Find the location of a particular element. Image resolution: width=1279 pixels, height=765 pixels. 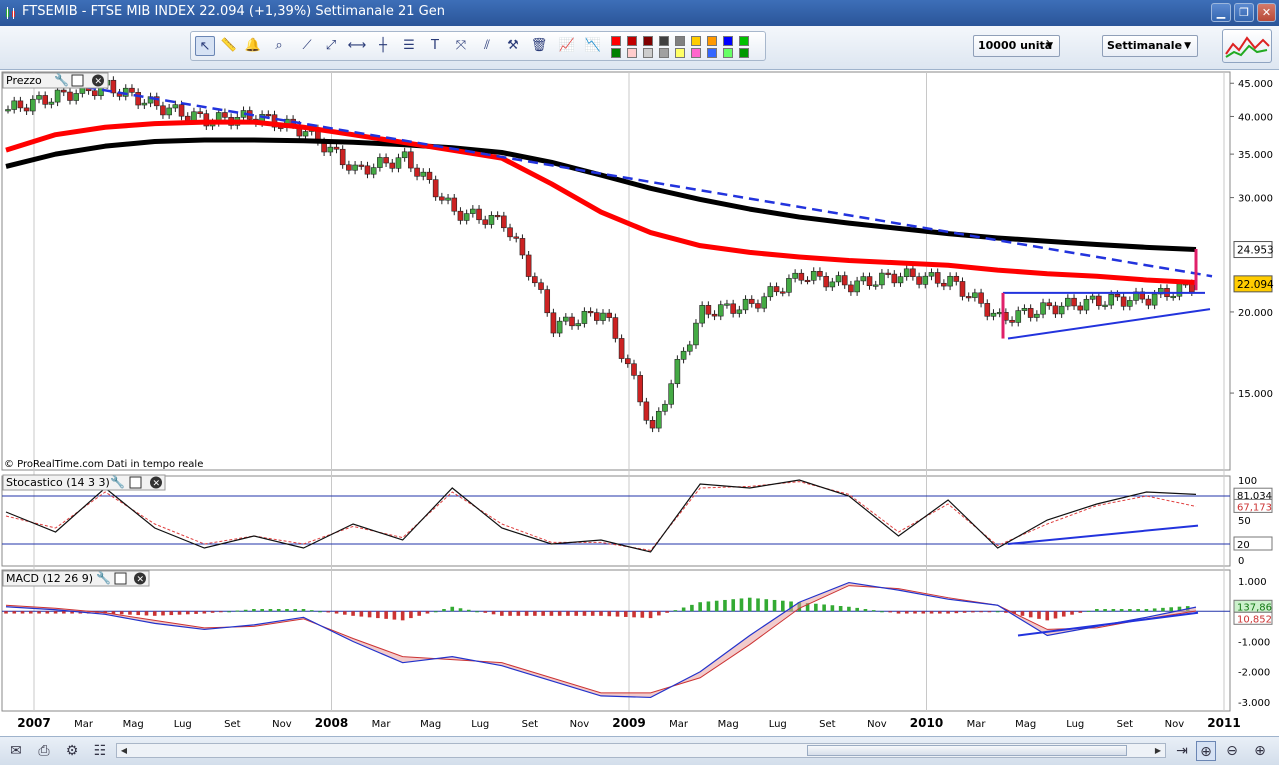

text-icon: T is located at coordinates (435, 46).